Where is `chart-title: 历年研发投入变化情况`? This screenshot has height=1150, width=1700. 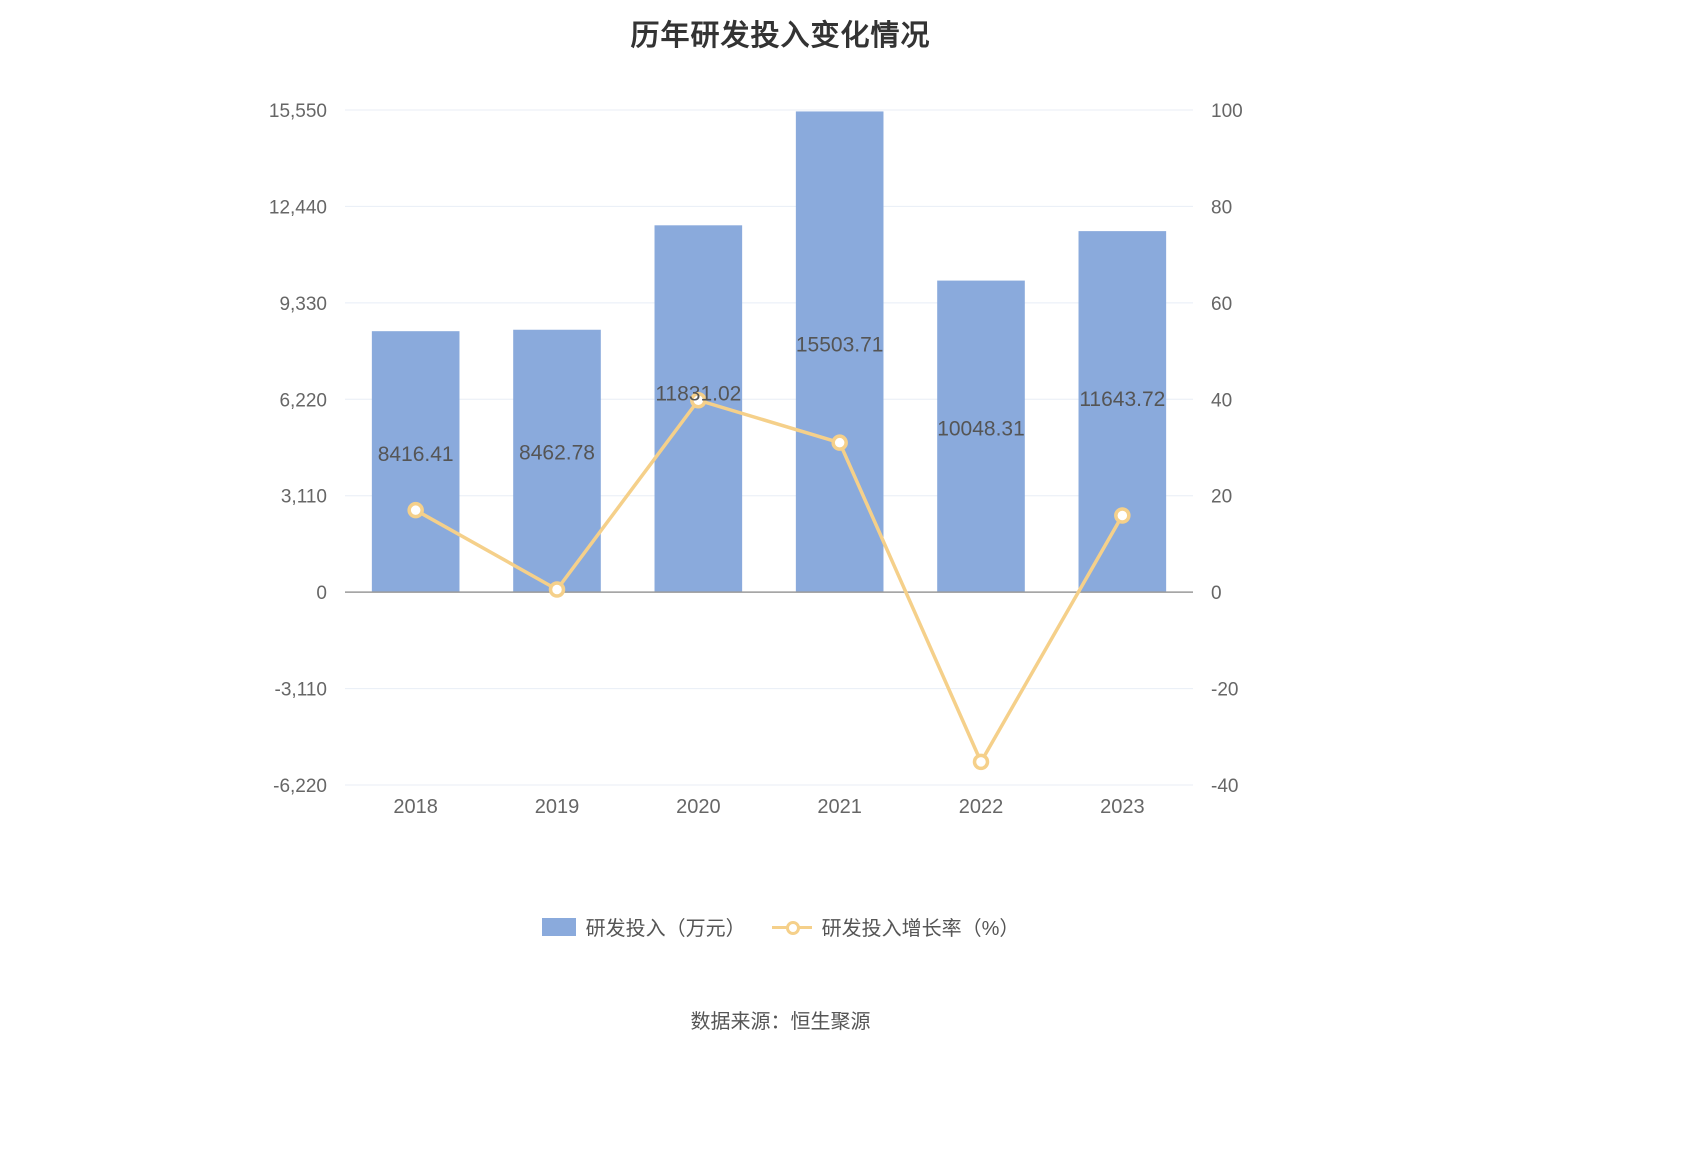 chart-title: 历年研发投入变化情况 is located at coordinates (780, 36).